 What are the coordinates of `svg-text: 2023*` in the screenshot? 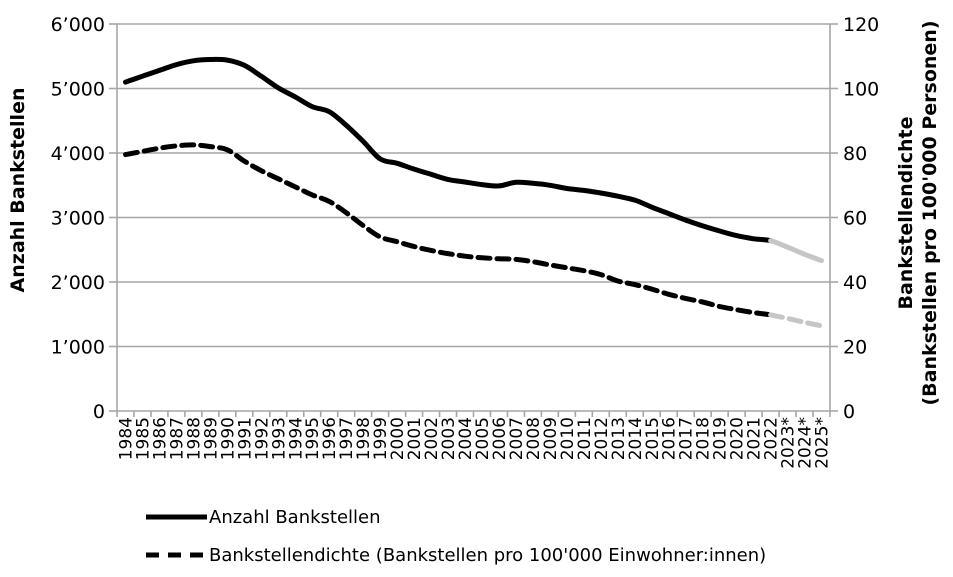 It's located at (789, 443).